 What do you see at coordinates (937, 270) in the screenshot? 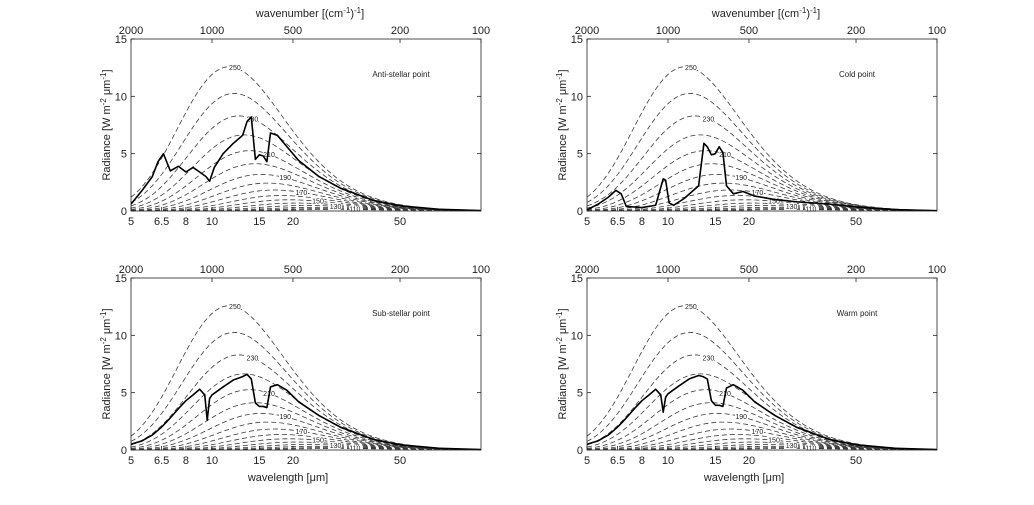
I see `top-tick-label: 100` at bounding box center [937, 270].